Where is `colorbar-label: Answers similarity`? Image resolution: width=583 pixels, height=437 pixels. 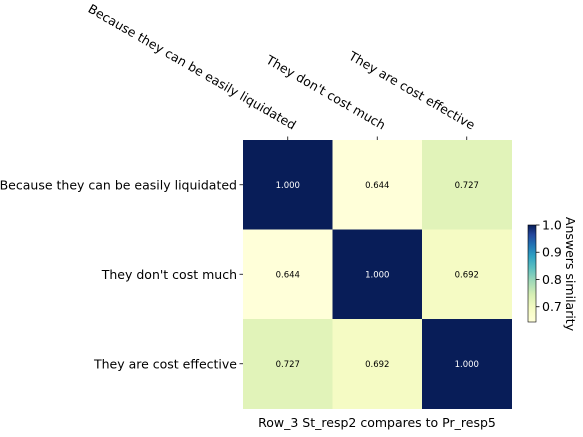
colorbar-label: Answers similarity is located at coordinates (570, 274).